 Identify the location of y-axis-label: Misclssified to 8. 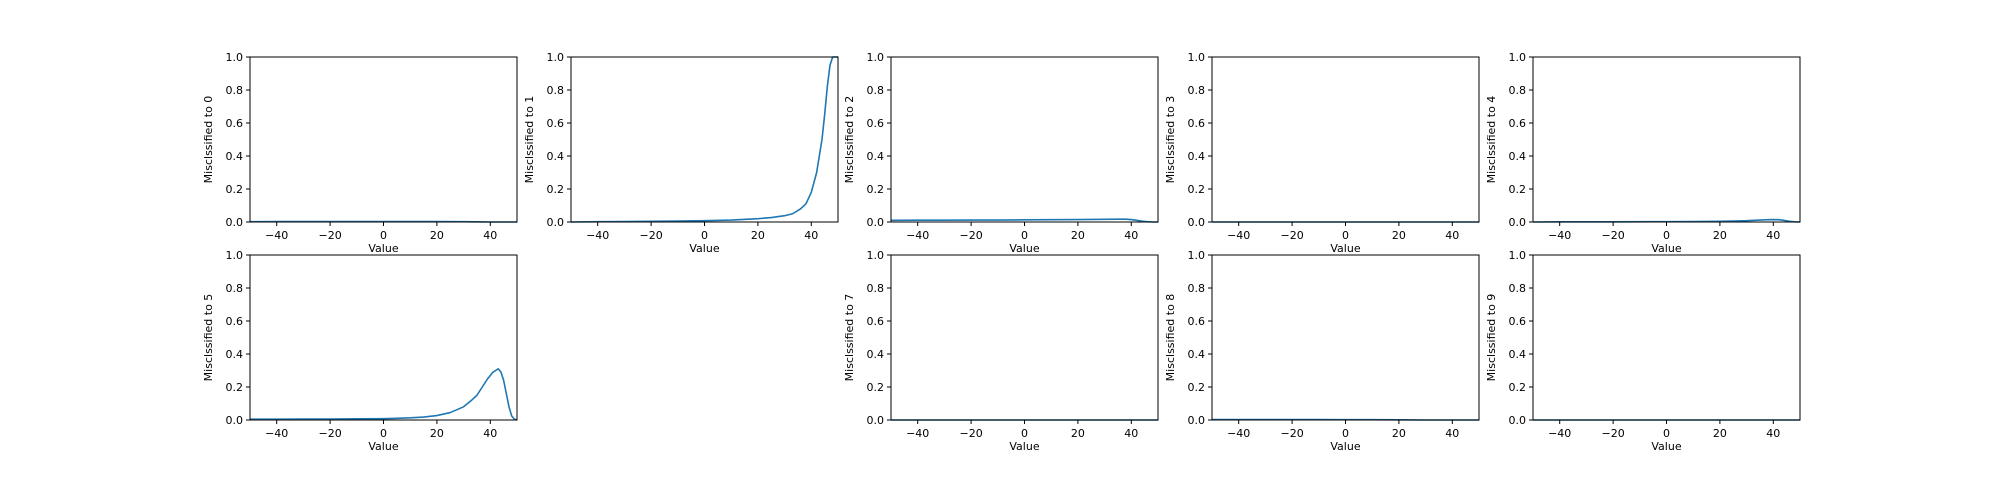
(1170, 338).